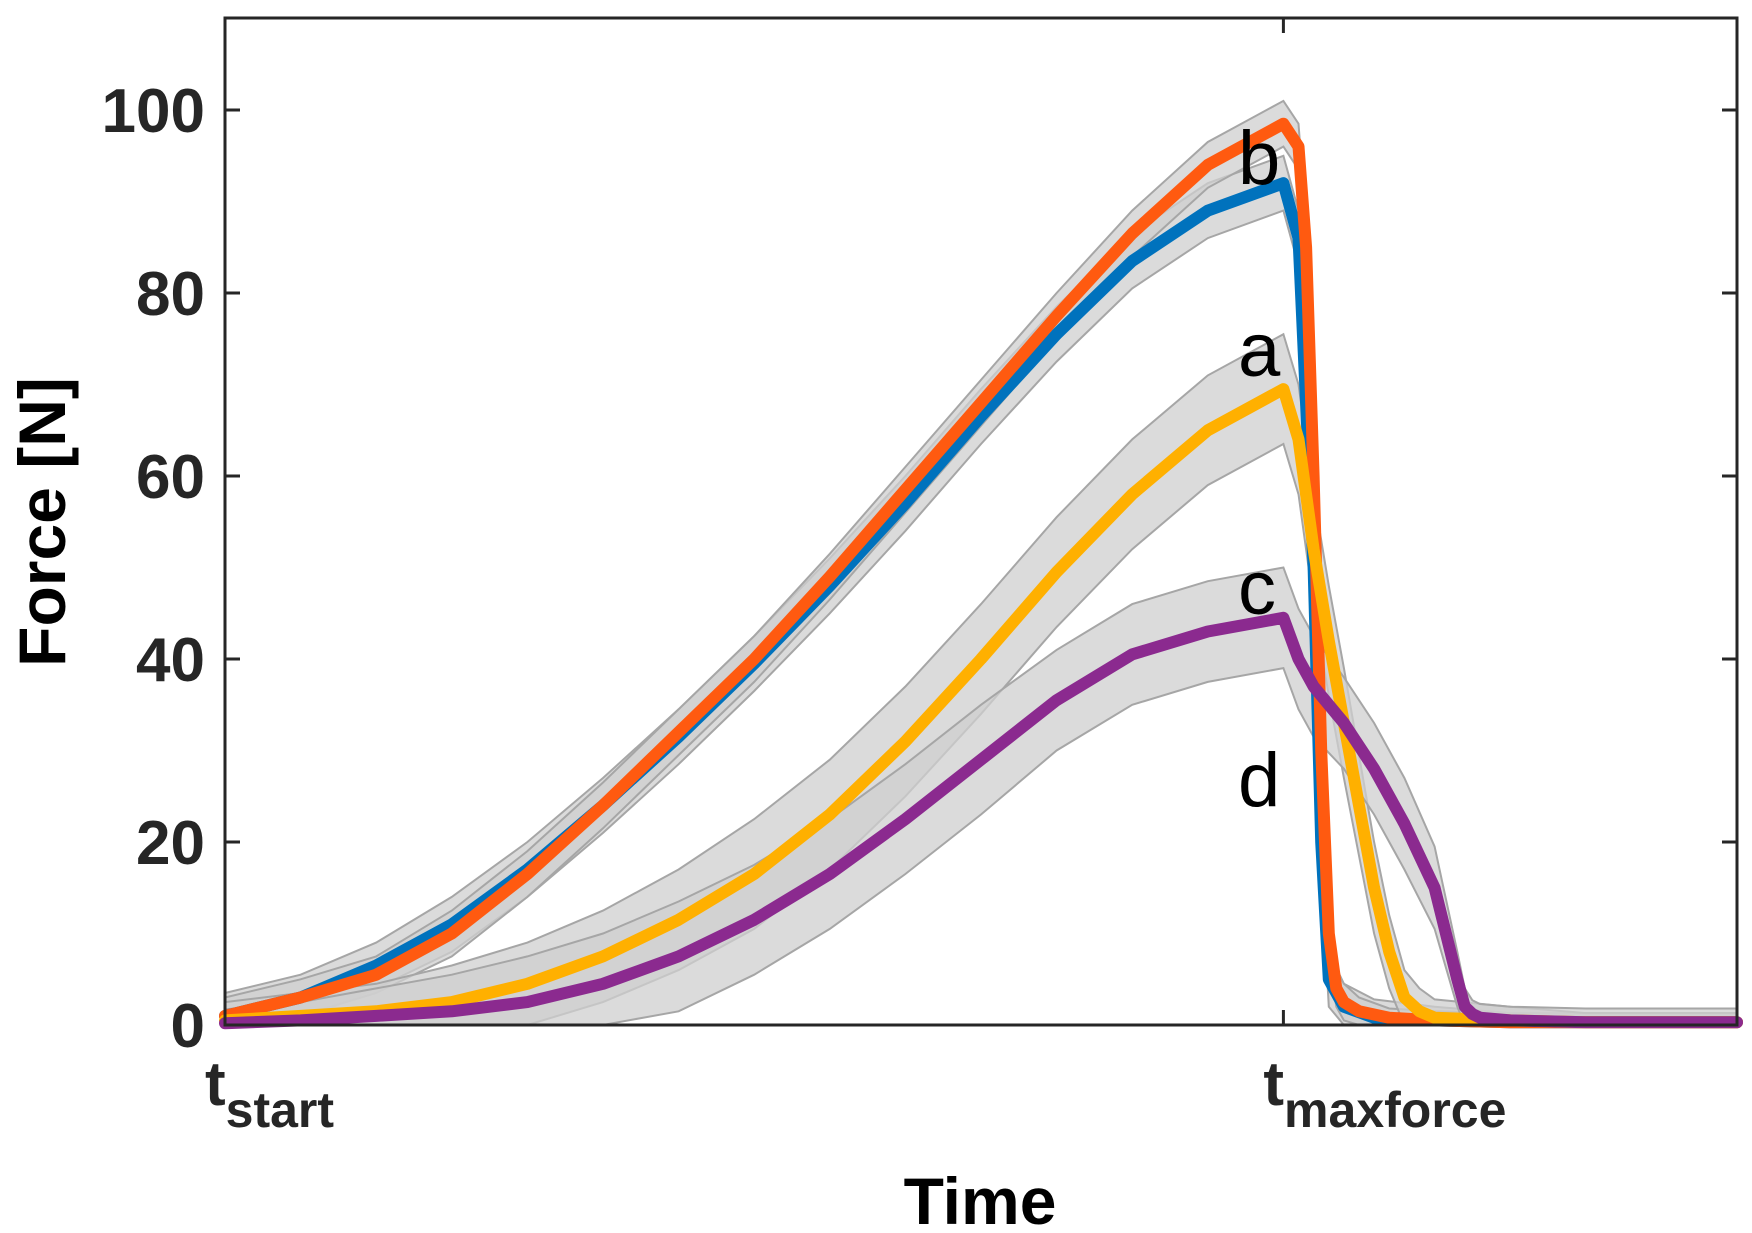 This screenshot has width=1752, height=1233. I want to click on y-axis-title: Force [N], so click(42, 522).